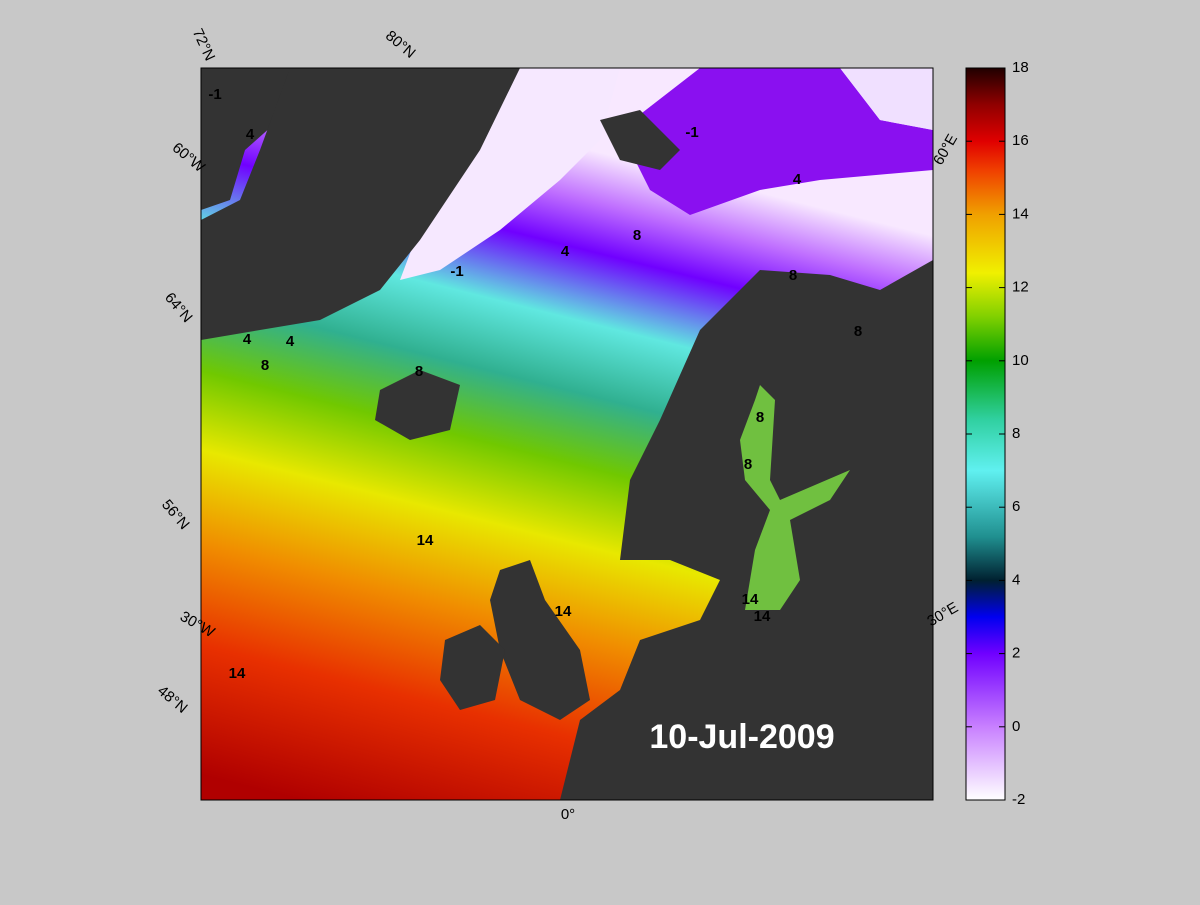 The height and width of the screenshot is (905, 1200). I want to click on ireland, so click(472, 667).